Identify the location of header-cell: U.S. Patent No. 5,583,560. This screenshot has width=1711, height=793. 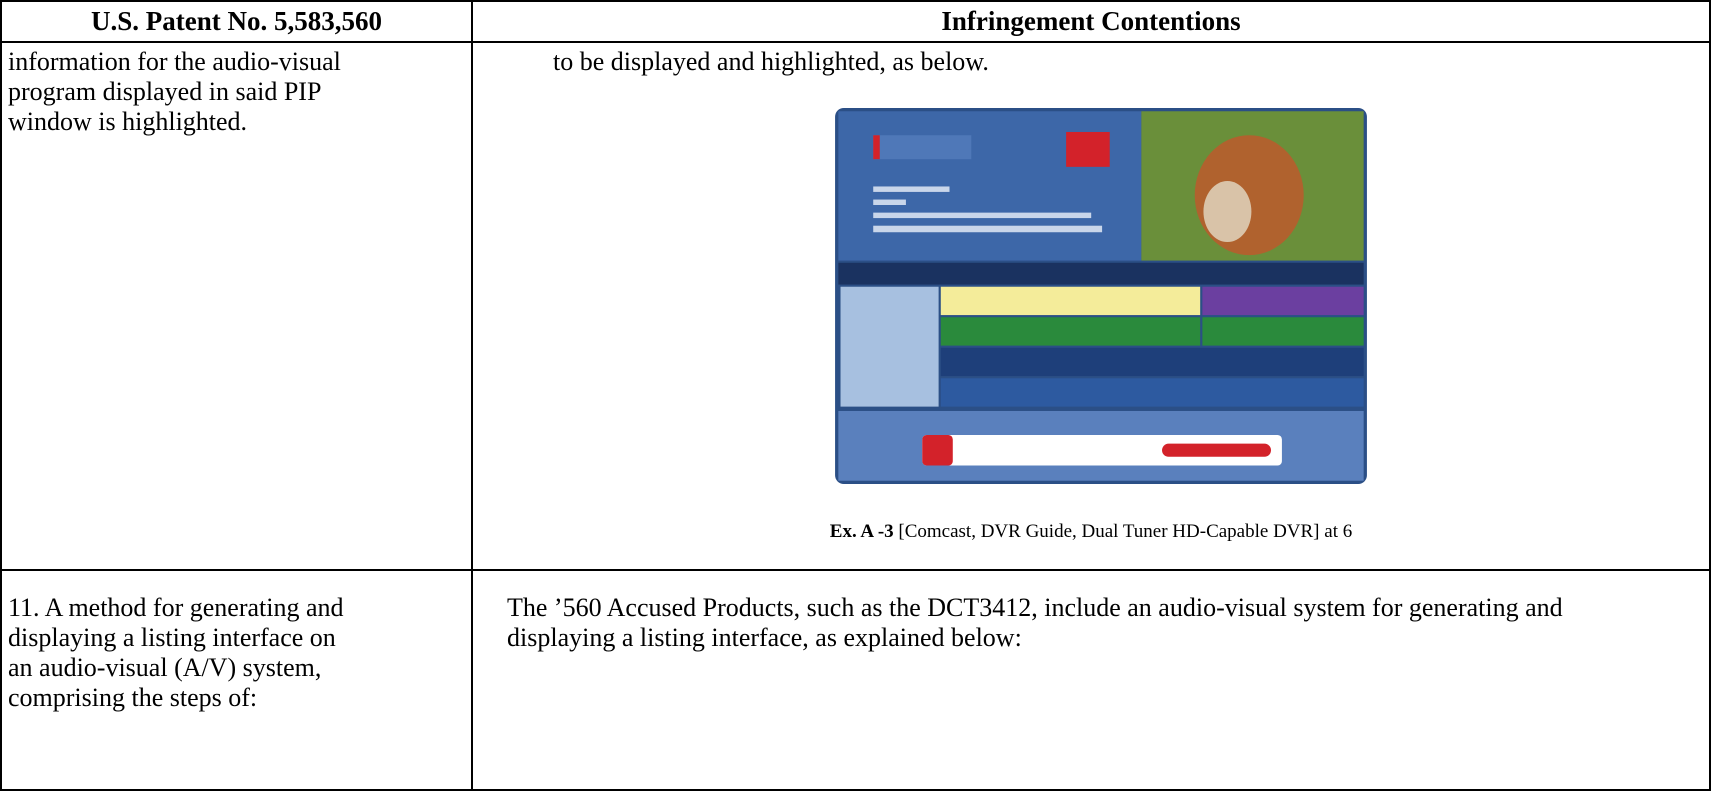
(236, 21).